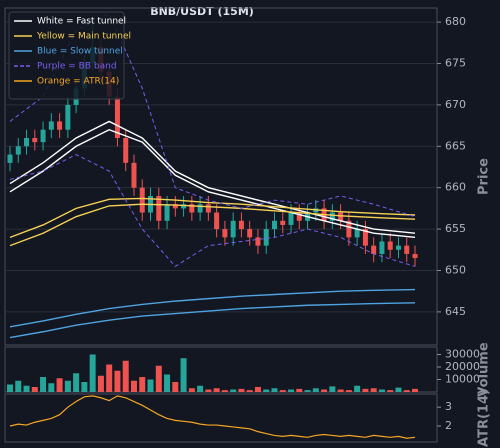 The width and height of the screenshot is (500, 448). Describe the element at coordinates (81, 22) in the screenshot. I see `legend-label: White = Fast tunnel` at that location.